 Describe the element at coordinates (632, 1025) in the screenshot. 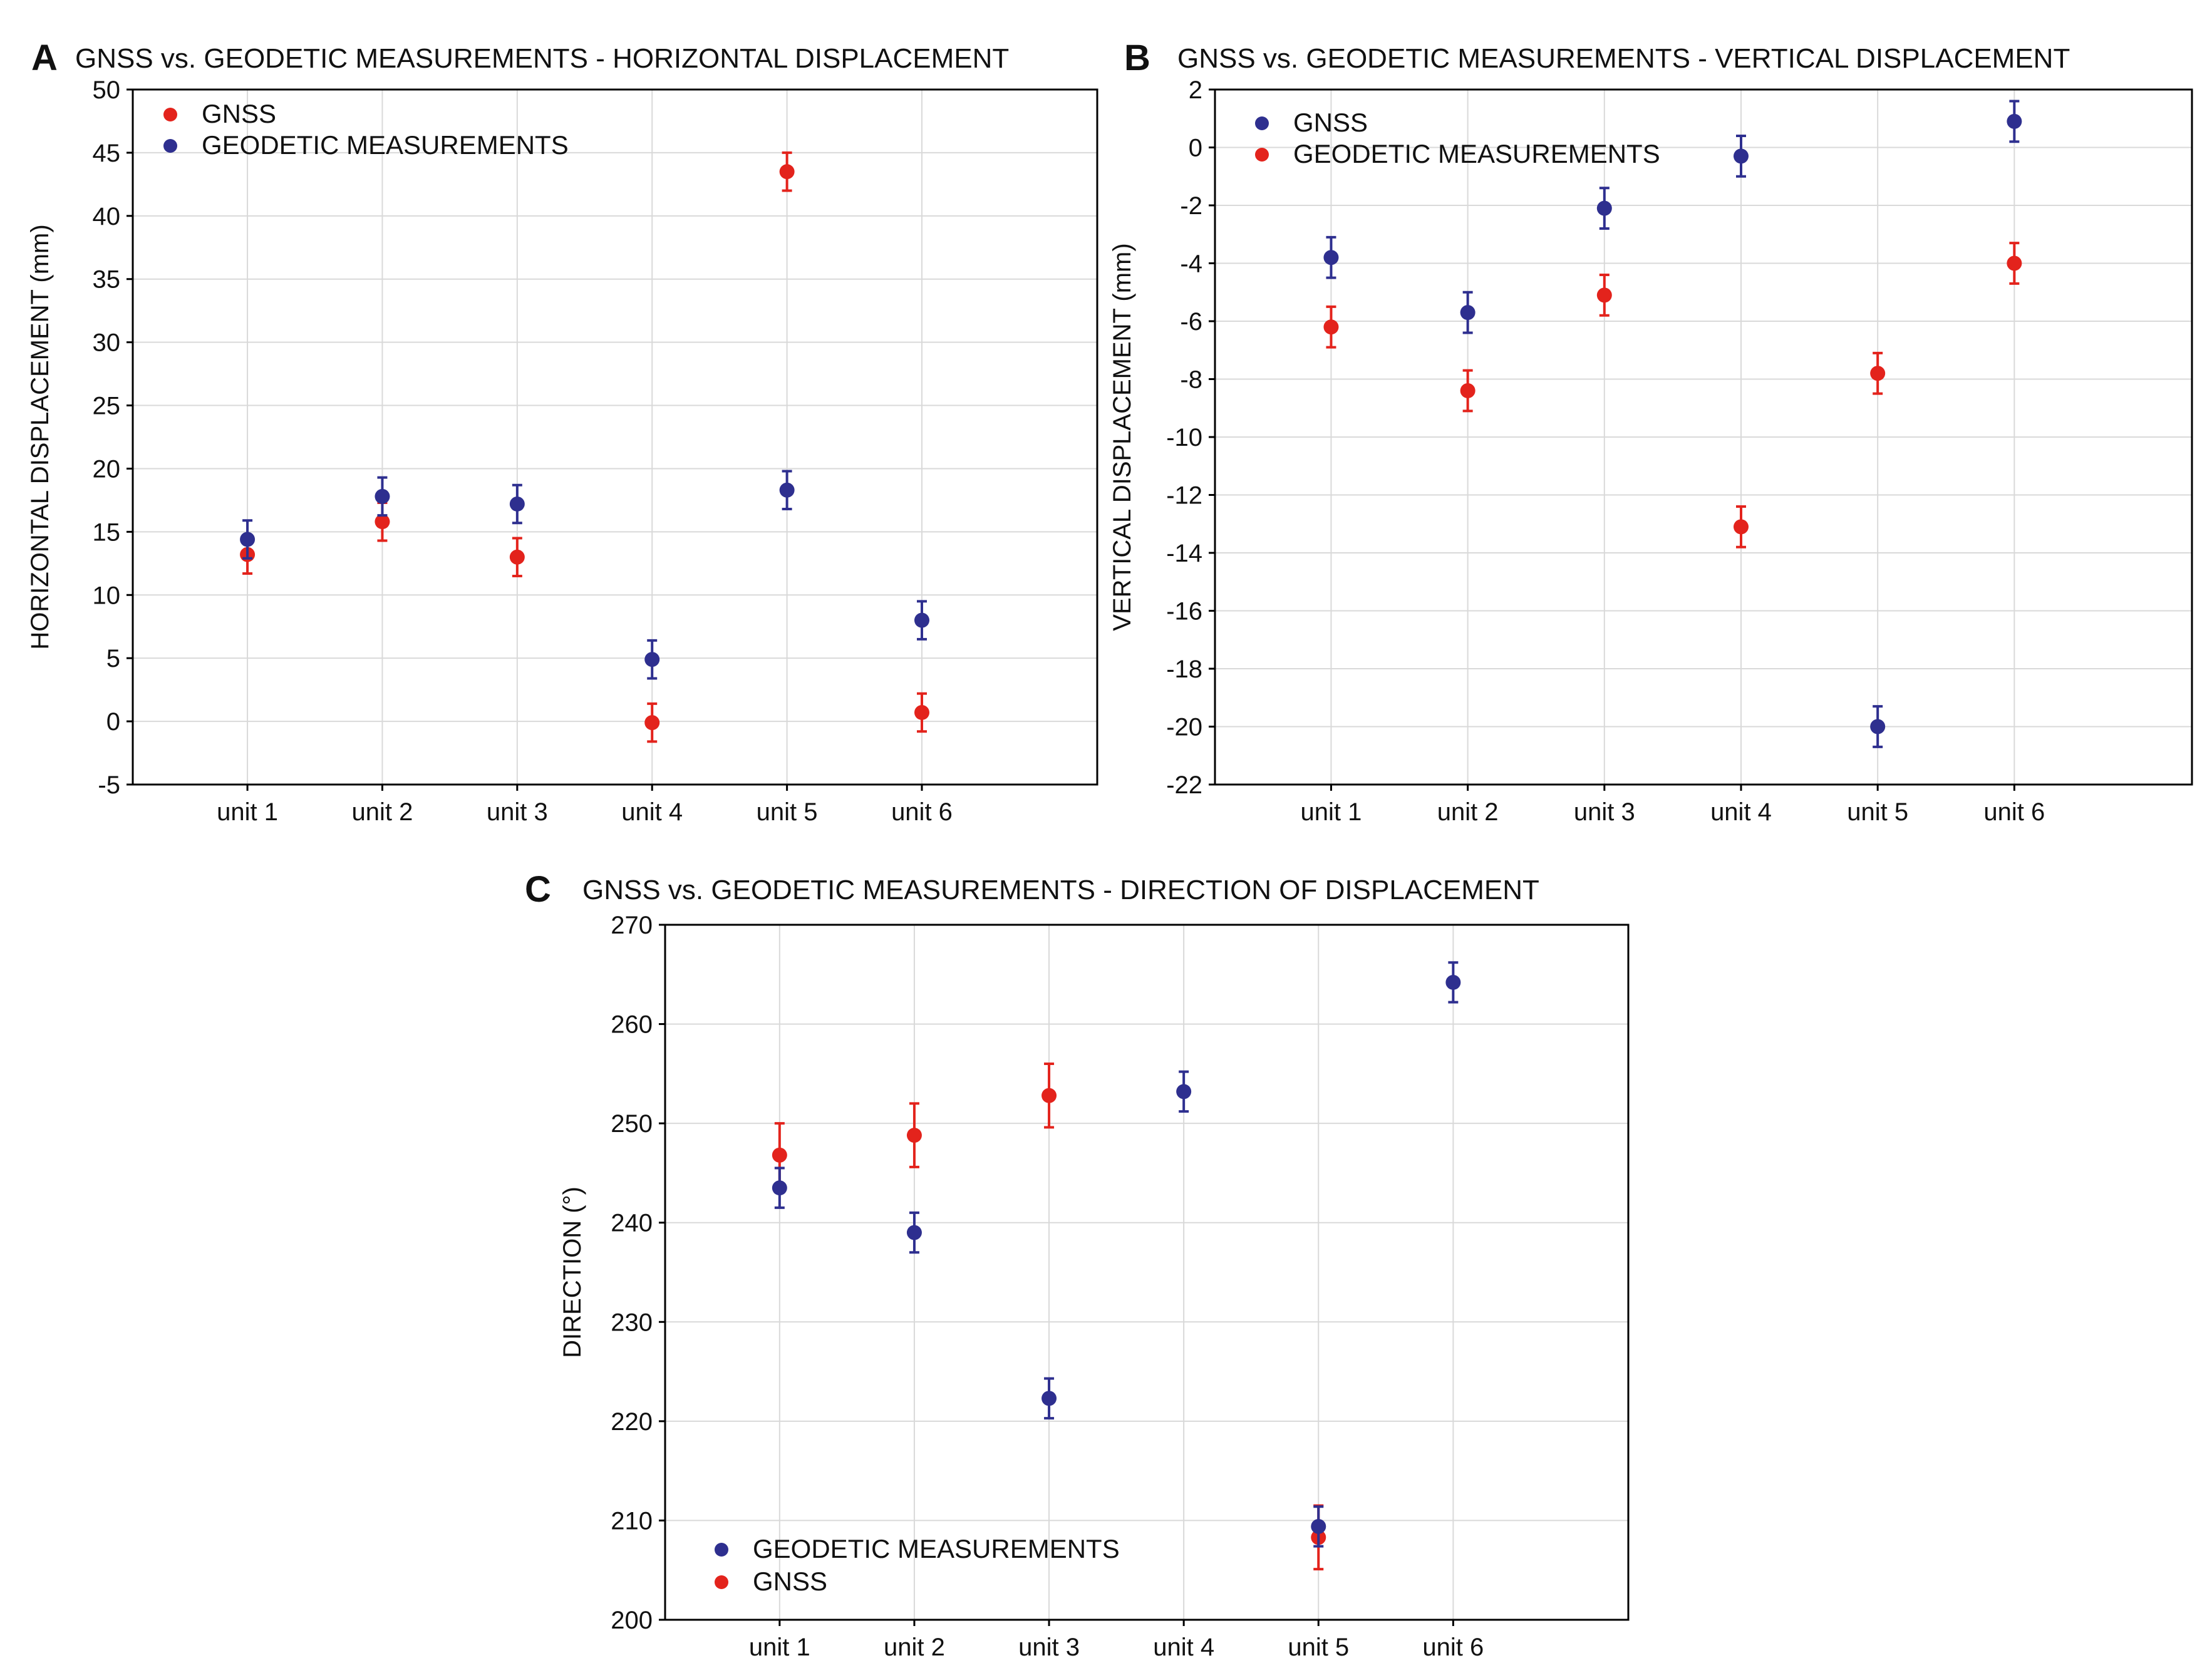

I see `y-tick-label: 260` at that location.